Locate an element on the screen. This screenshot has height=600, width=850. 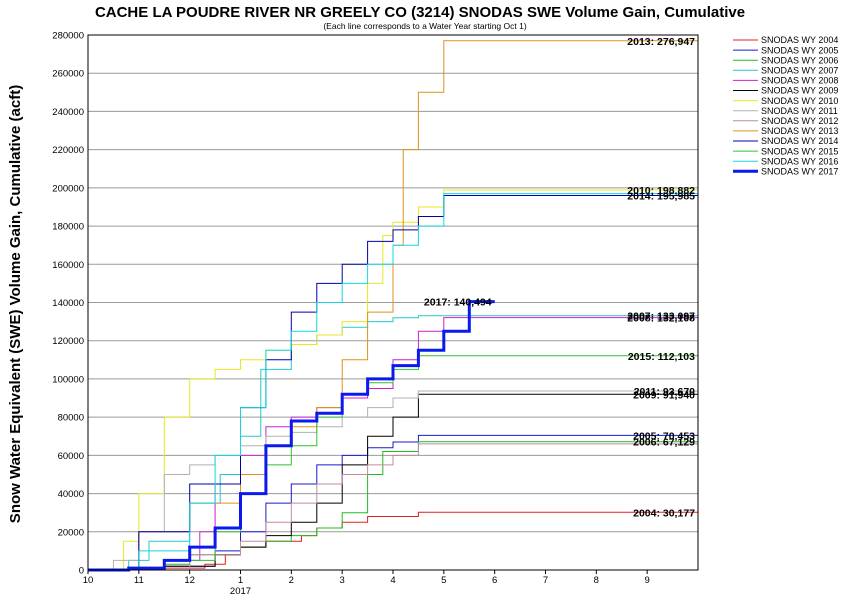
series-end-label: 2013: 276,947 is located at coordinates (661, 42).